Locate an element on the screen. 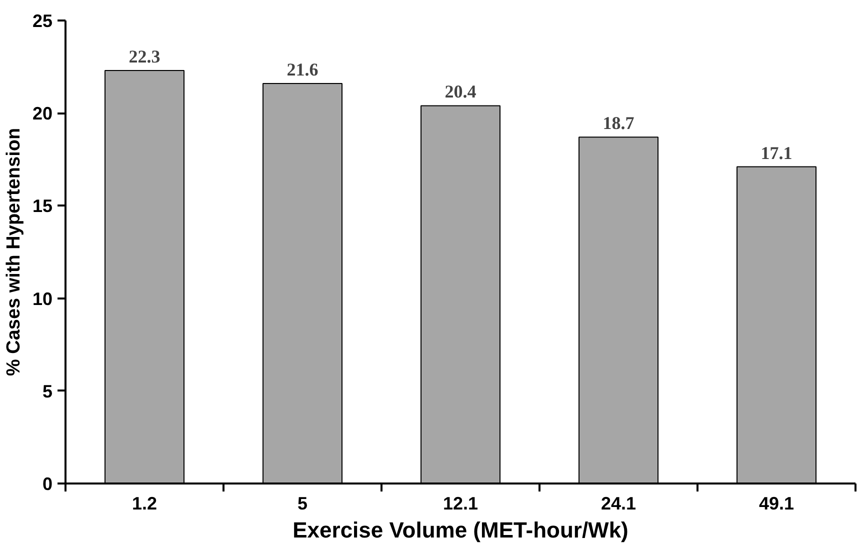 This screenshot has height=545, width=865. y-tick-label: 10 is located at coordinates (42, 298).